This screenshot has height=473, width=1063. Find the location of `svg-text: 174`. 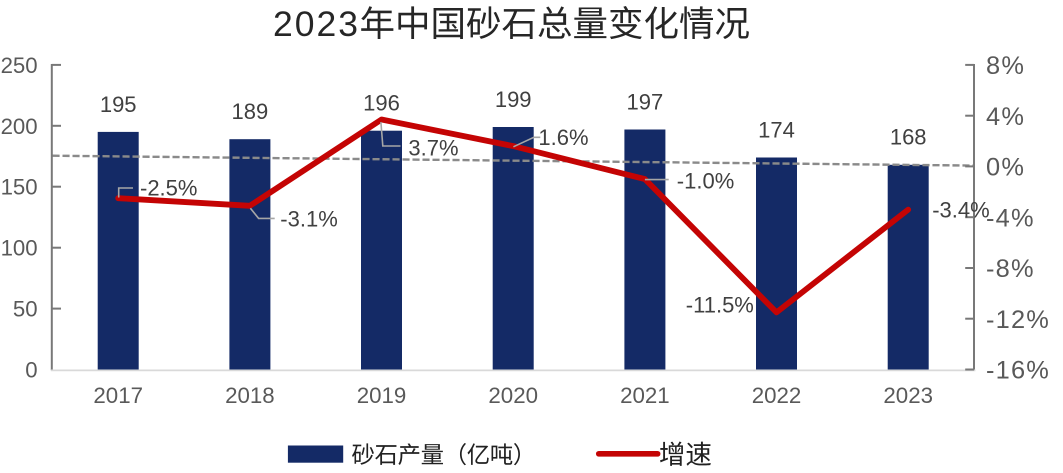

svg-text: 174 is located at coordinates (776, 129).